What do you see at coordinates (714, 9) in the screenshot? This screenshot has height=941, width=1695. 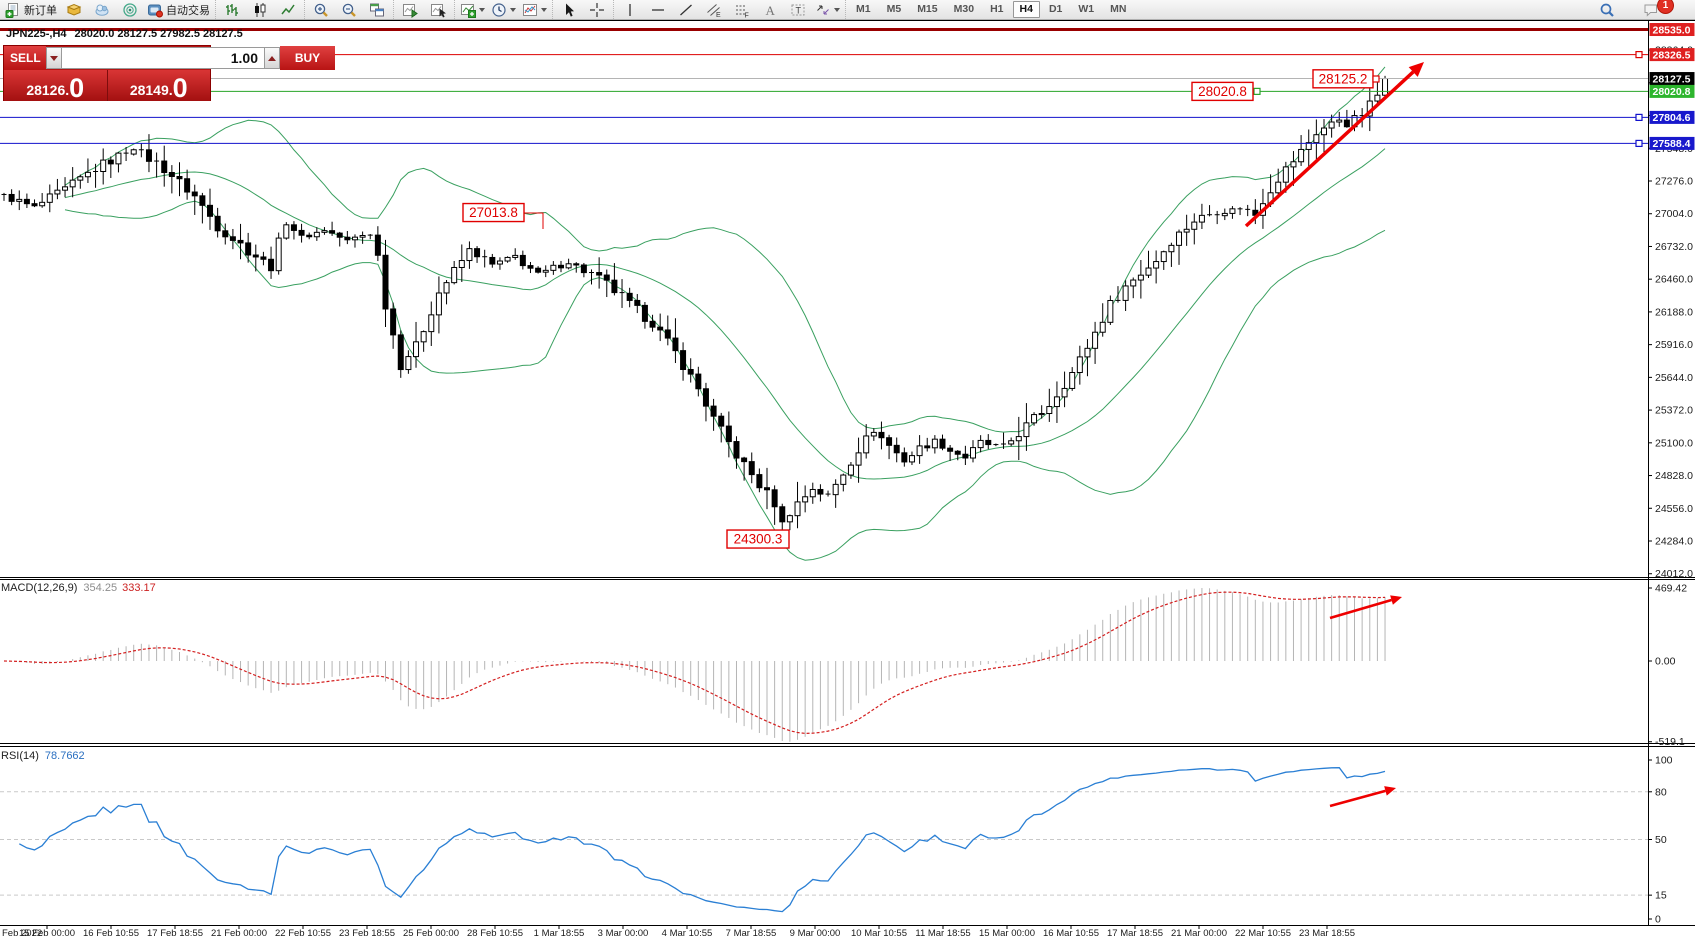 I see `equidistant-channel-button: E` at bounding box center [714, 9].